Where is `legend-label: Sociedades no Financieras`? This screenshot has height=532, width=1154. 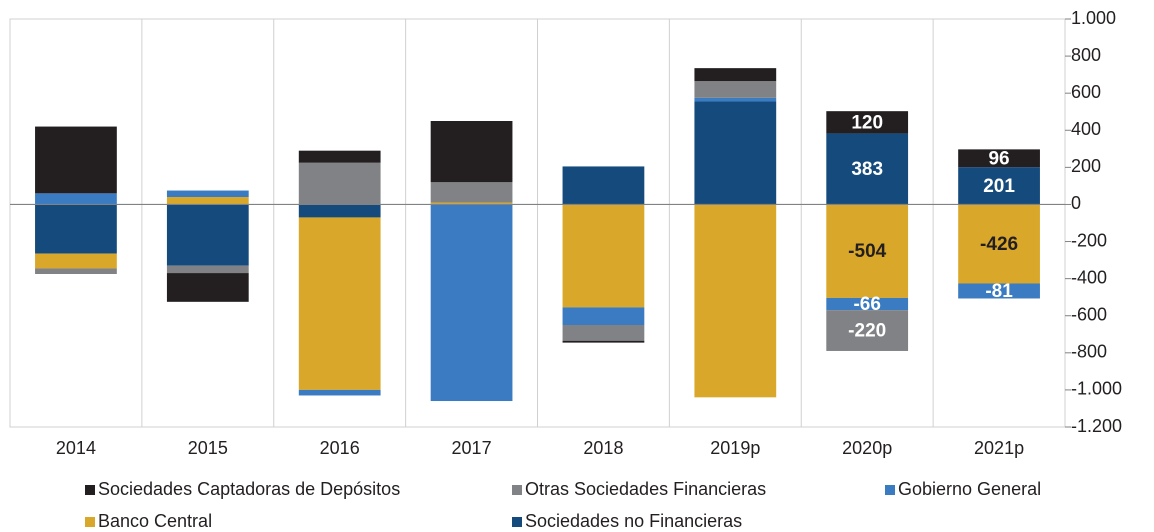 legend-label: Sociedades no Financieras is located at coordinates (633, 521).